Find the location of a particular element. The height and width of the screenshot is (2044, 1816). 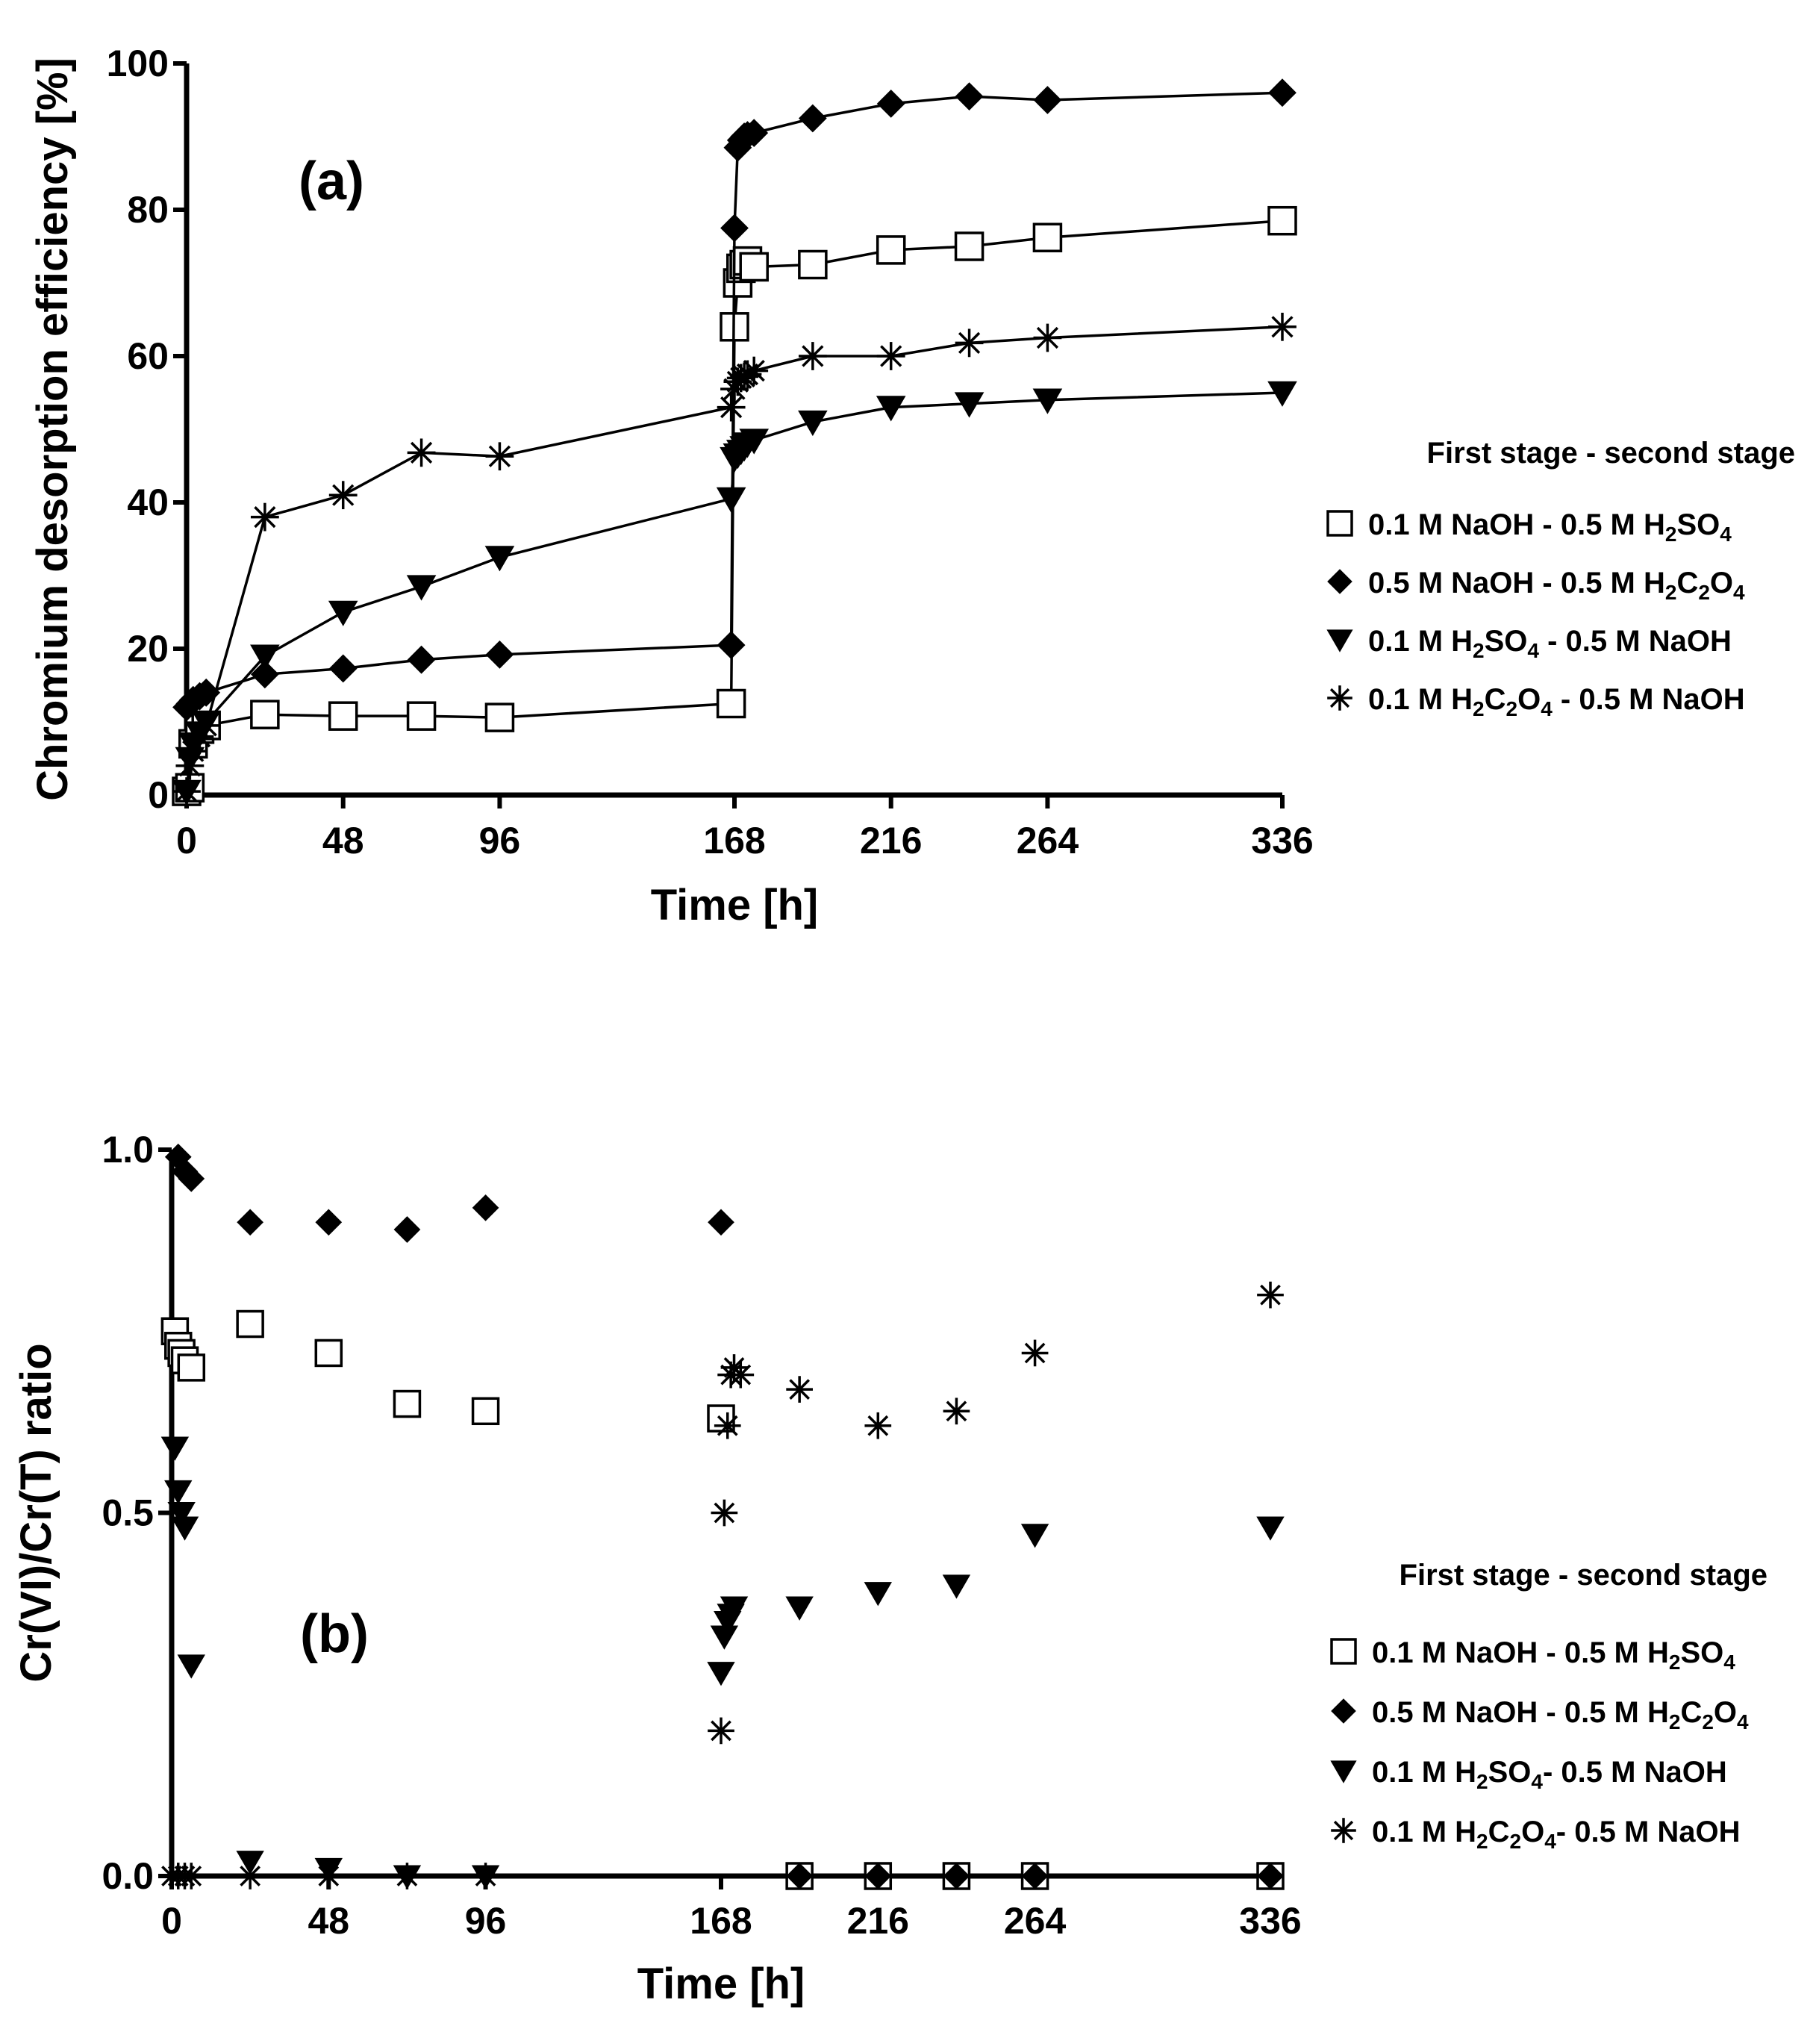

y-tick-label: 0.5 is located at coordinates (128, 1513).